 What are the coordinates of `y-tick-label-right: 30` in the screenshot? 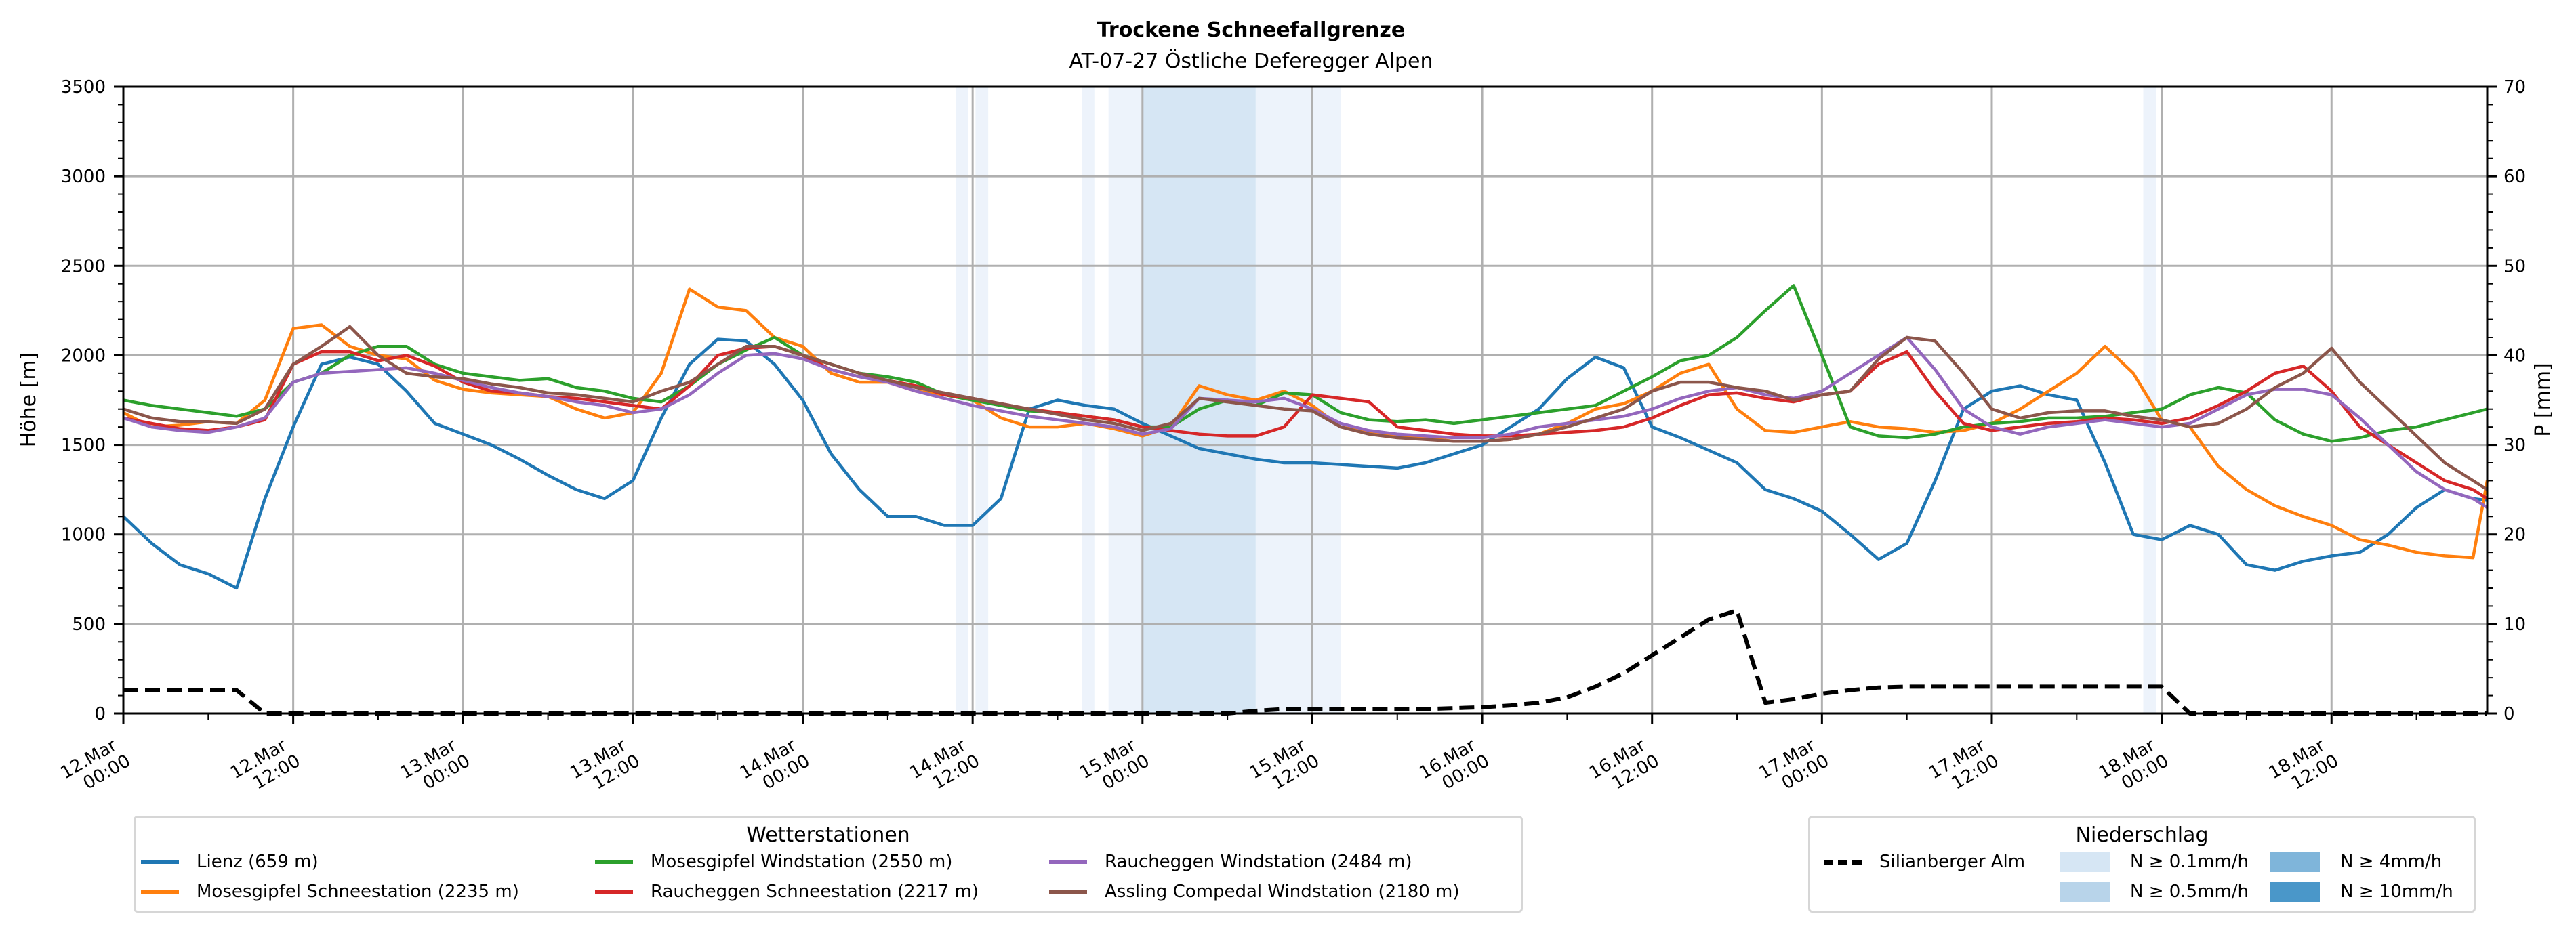 It's located at (2514, 446).